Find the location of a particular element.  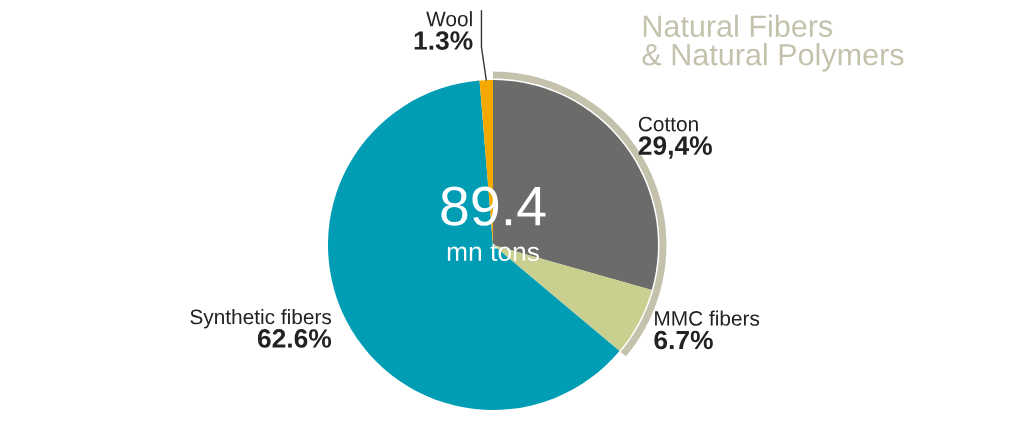

data-label: 1.3% is located at coordinates (443, 40).